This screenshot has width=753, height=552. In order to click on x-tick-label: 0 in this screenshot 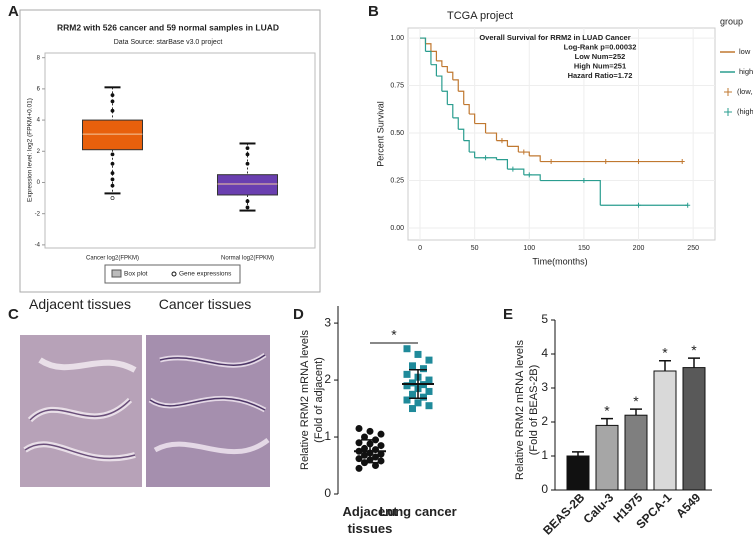, I will do `click(420, 248)`.